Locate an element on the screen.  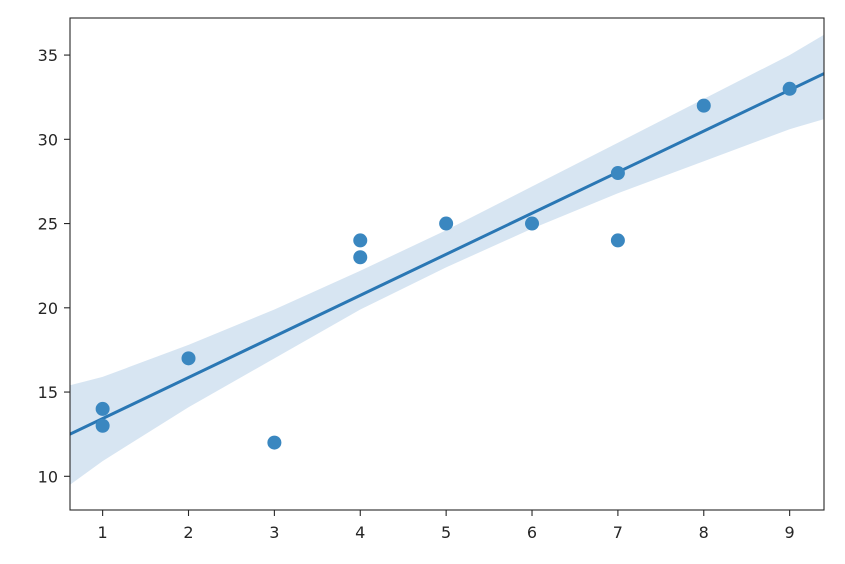
x-axis: 1 2 3 4 5 6 7 8 9 is located at coordinates (446, 526).